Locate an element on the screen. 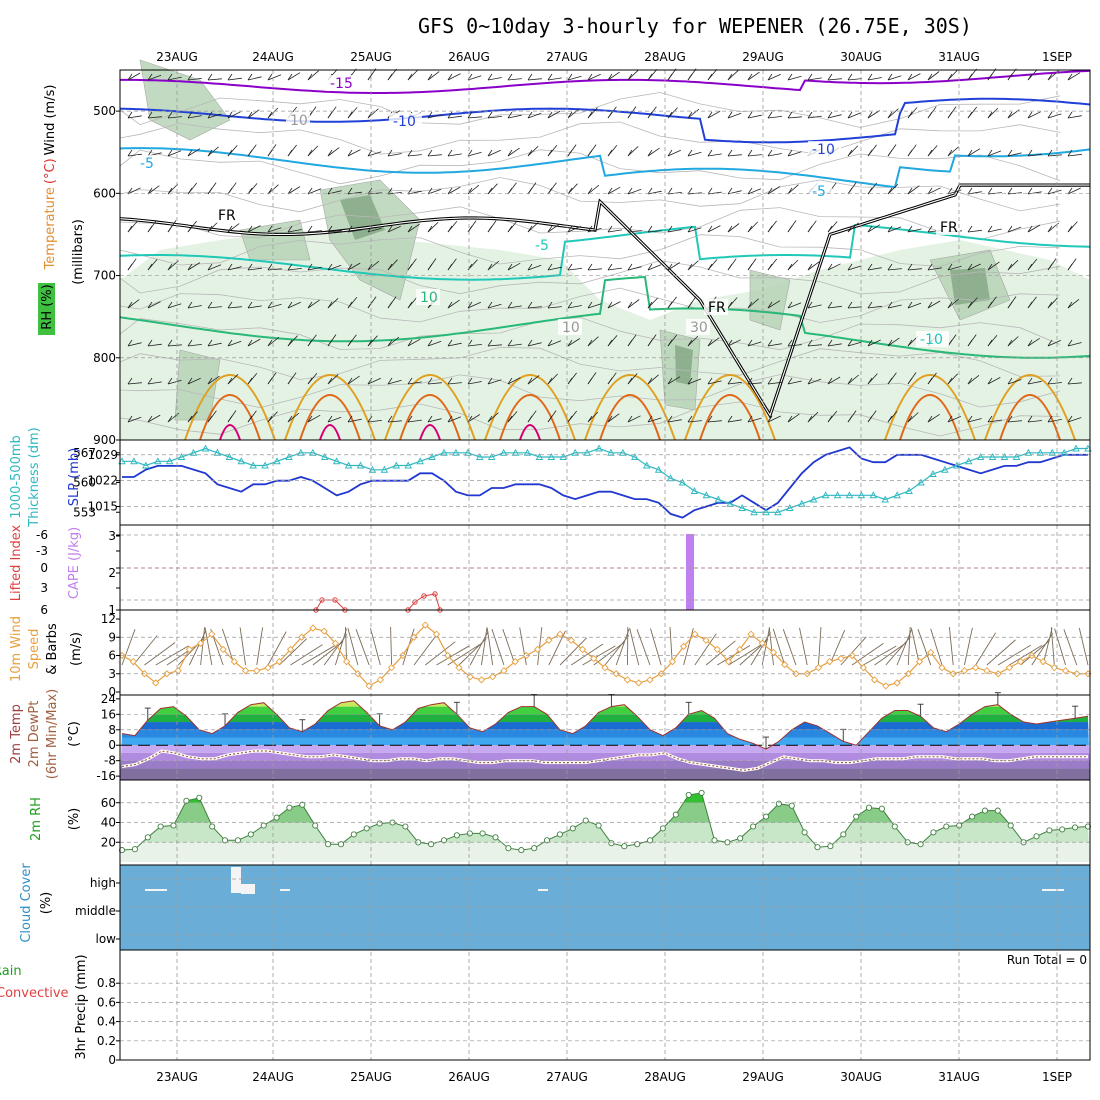 This screenshot has width=1100, height=1100. y-tick-label: -16 is located at coordinates (106, 776).